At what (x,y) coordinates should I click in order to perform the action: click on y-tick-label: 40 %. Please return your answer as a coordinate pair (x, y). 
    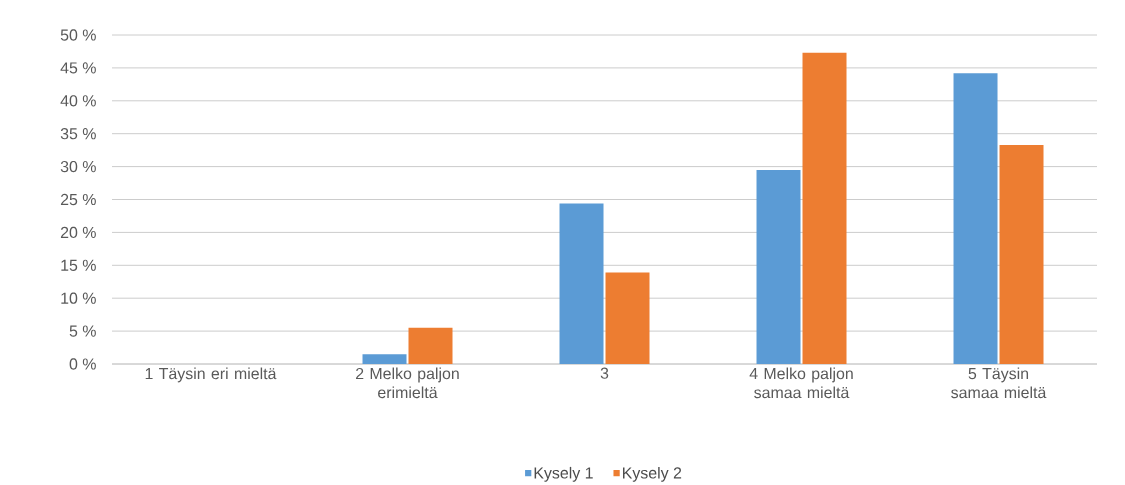
    Looking at the image, I should click on (78, 101).